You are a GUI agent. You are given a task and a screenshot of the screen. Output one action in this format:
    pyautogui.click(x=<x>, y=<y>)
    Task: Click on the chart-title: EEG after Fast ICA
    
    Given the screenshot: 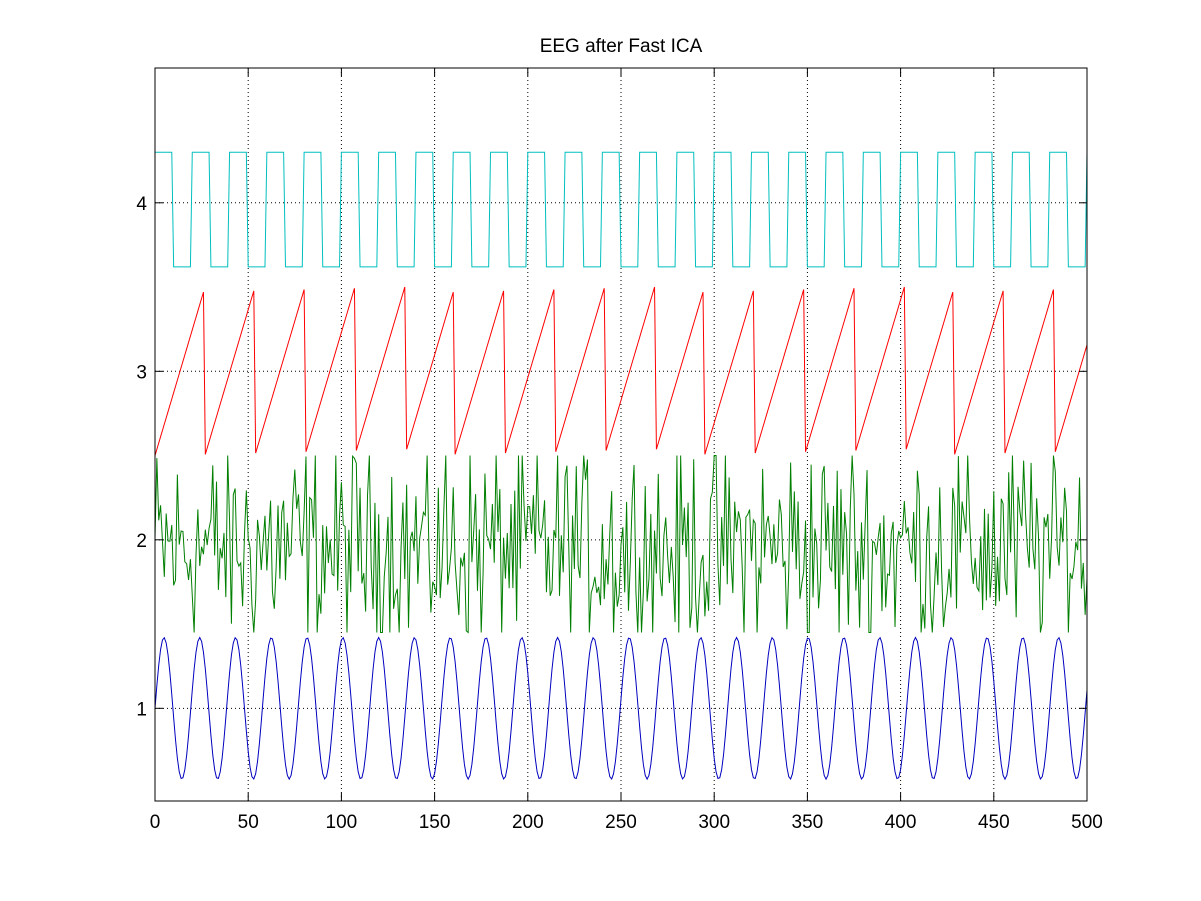 What is the action you would take?
    pyautogui.click(x=621, y=46)
    